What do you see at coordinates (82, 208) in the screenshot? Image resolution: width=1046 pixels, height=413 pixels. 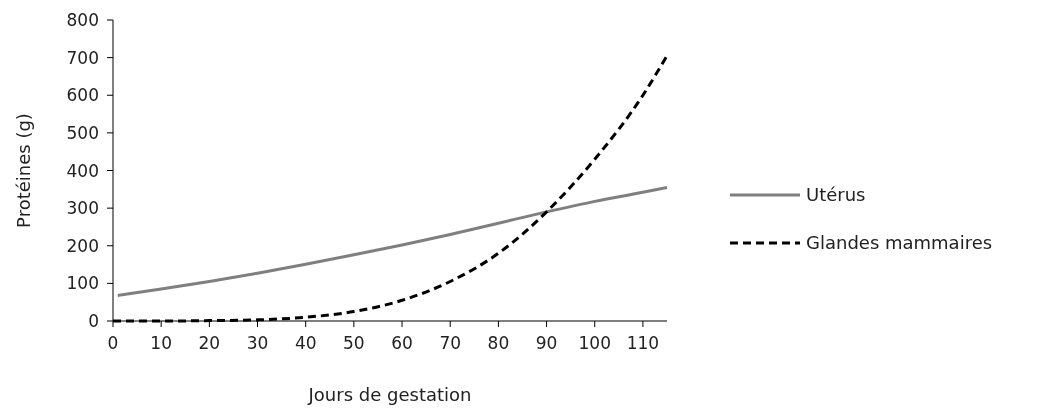 I see `y-tick-label: 300` at bounding box center [82, 208].